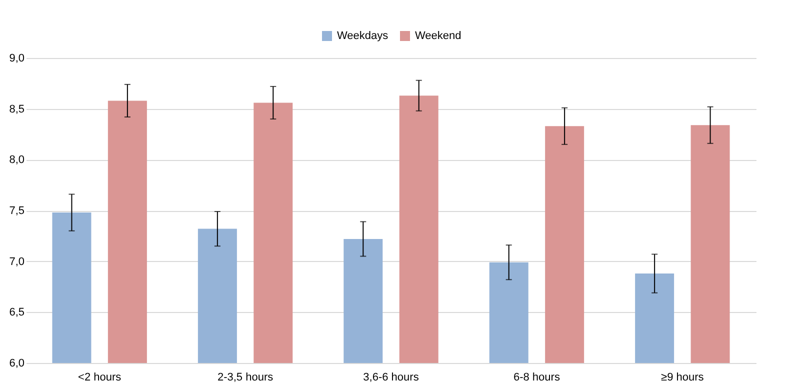  What do you see at coordinates (16, 58) in the screenshot?
I see `y-tick-label: 9,0` at bounding box center [16, 58].